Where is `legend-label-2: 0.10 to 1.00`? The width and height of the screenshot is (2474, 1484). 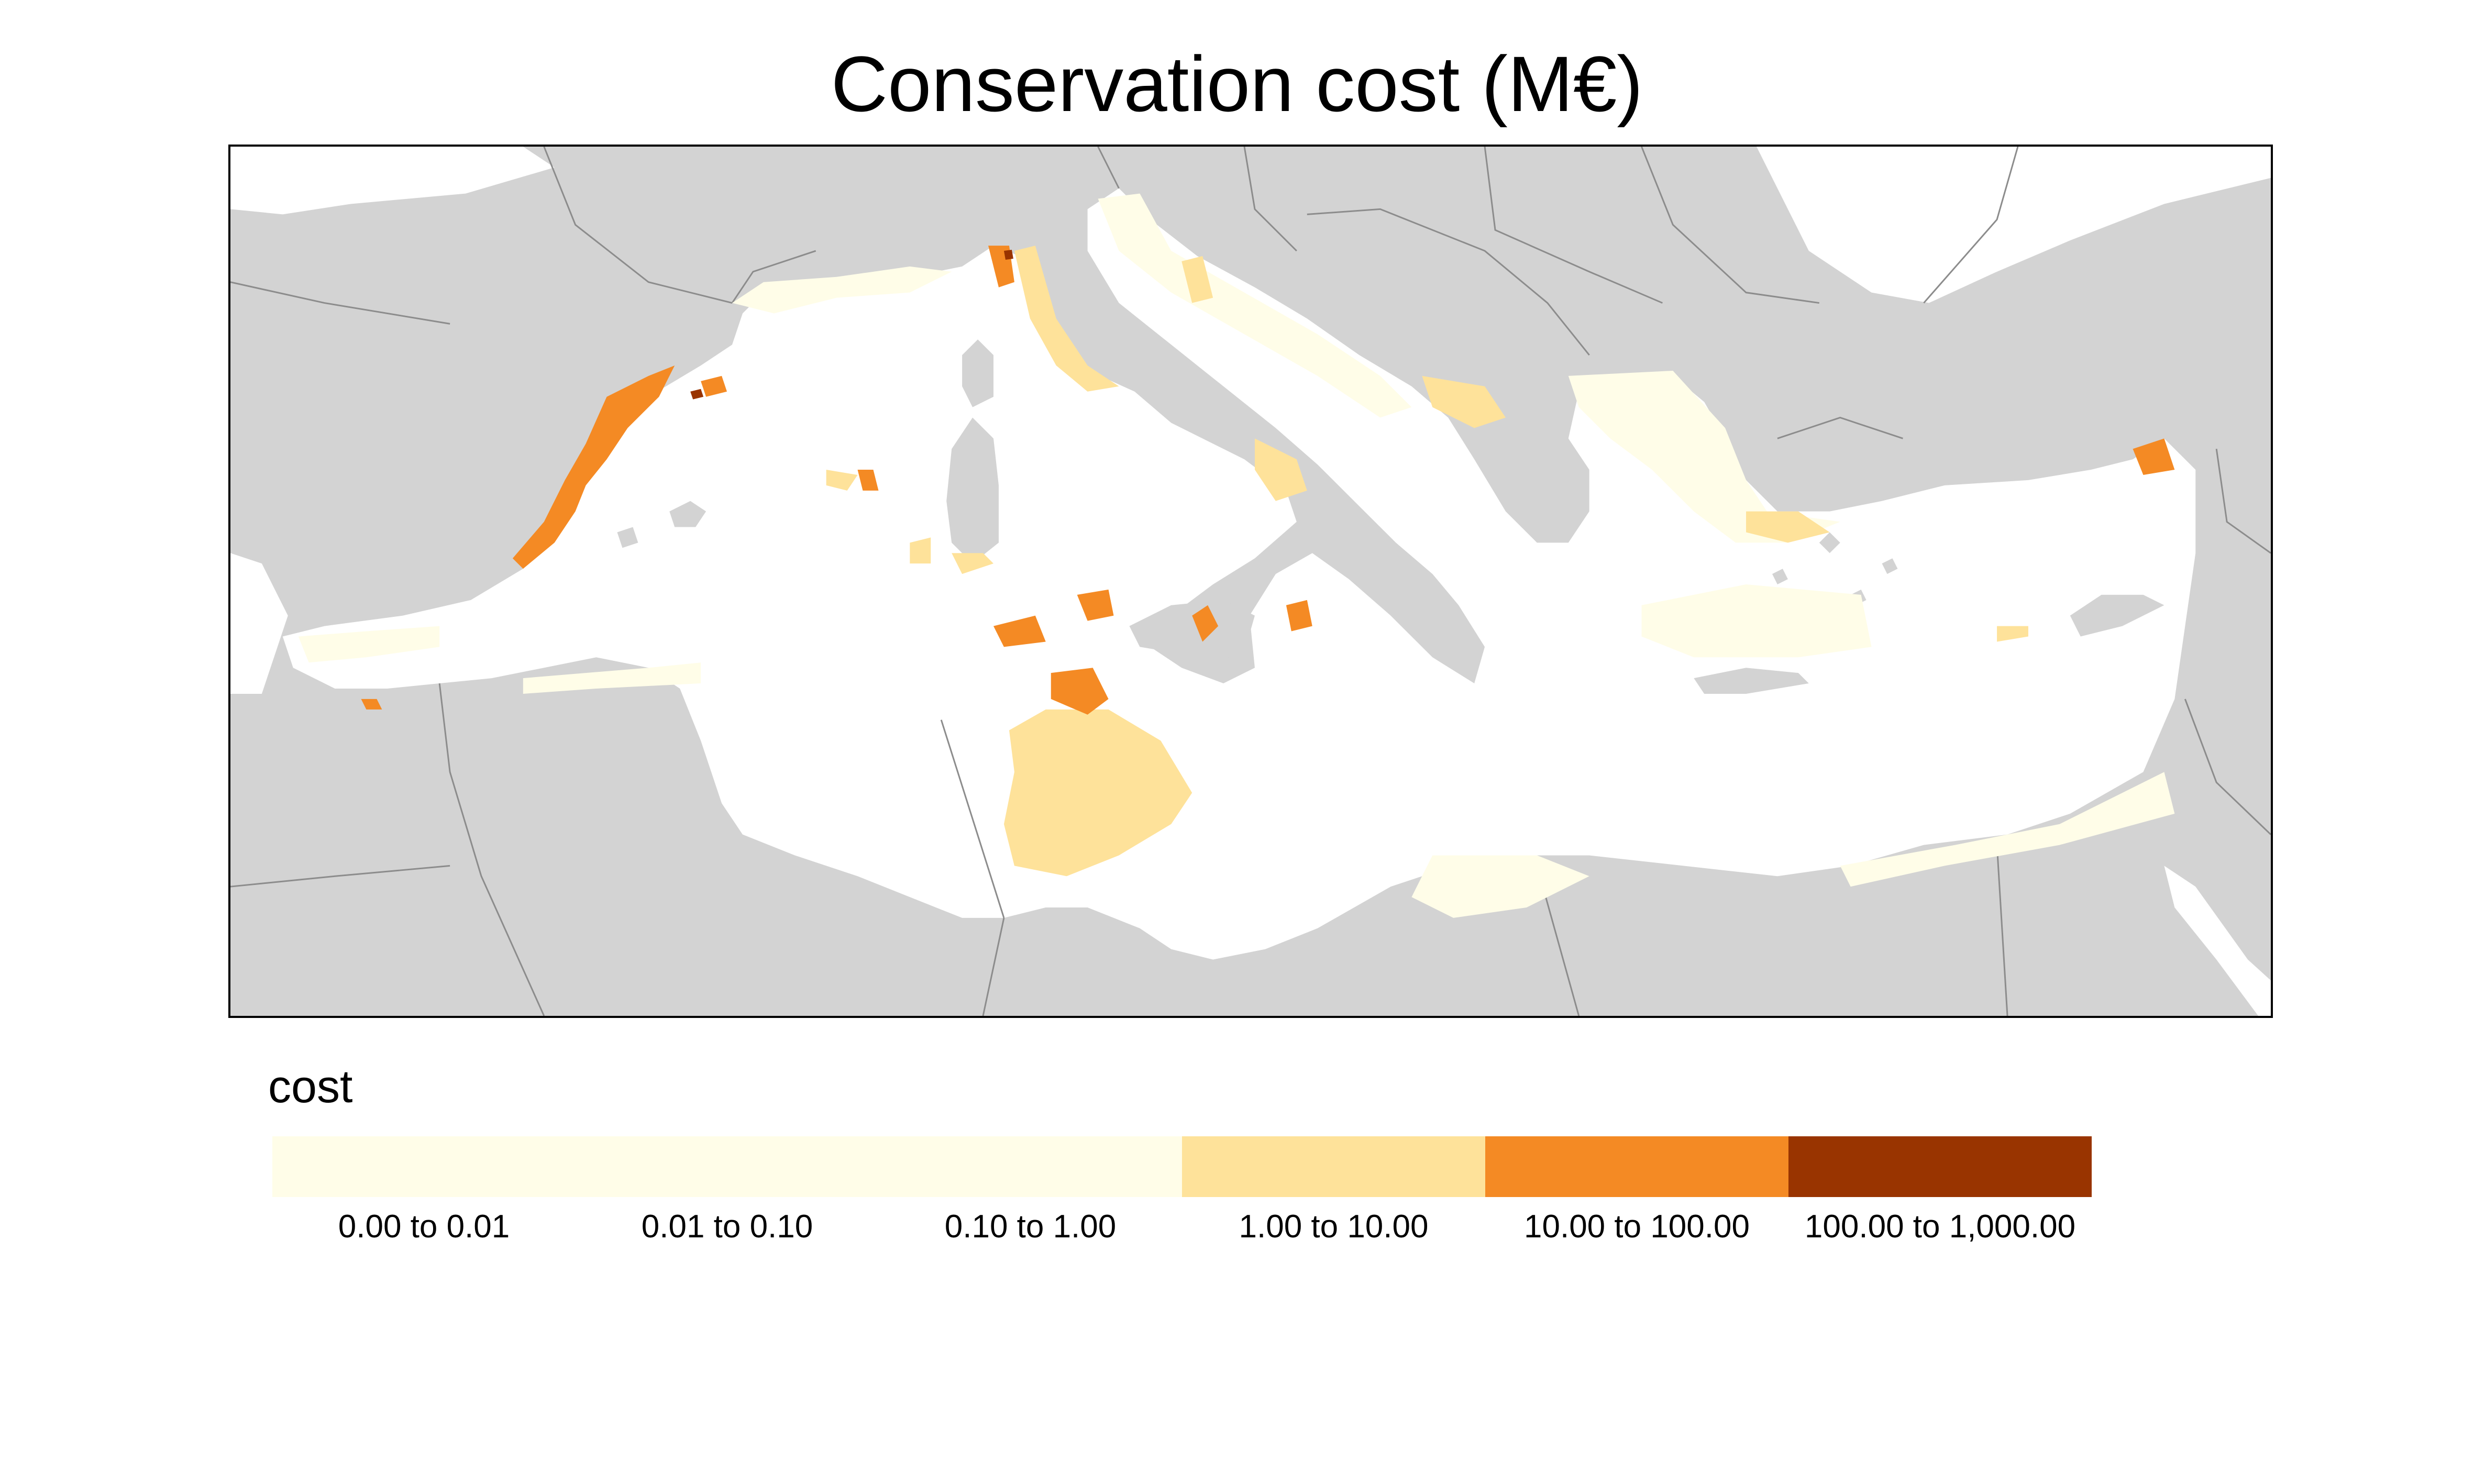 legend-label-2: 0.10 to 1.00 is located at coordinates (1030, 1227).